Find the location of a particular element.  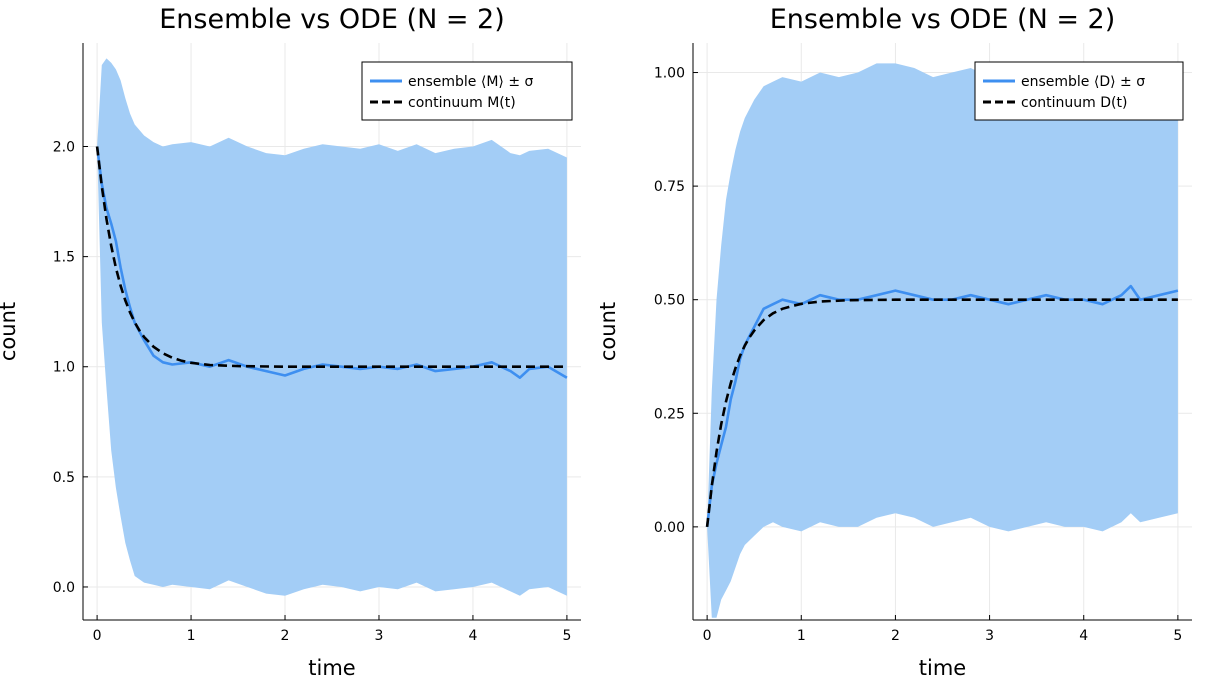

y-tick-label: 0.0 is located at coordinates (64, 588).